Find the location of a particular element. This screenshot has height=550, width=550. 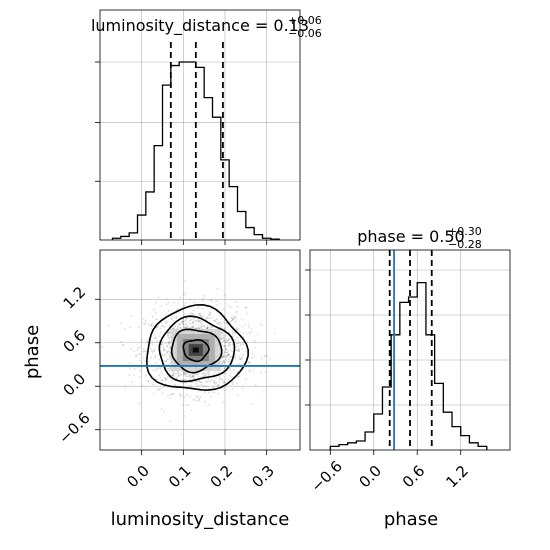

phase-y-tick-labels: −0.6 0.0 0.6 1.2 is located at coordinates (74, 365).